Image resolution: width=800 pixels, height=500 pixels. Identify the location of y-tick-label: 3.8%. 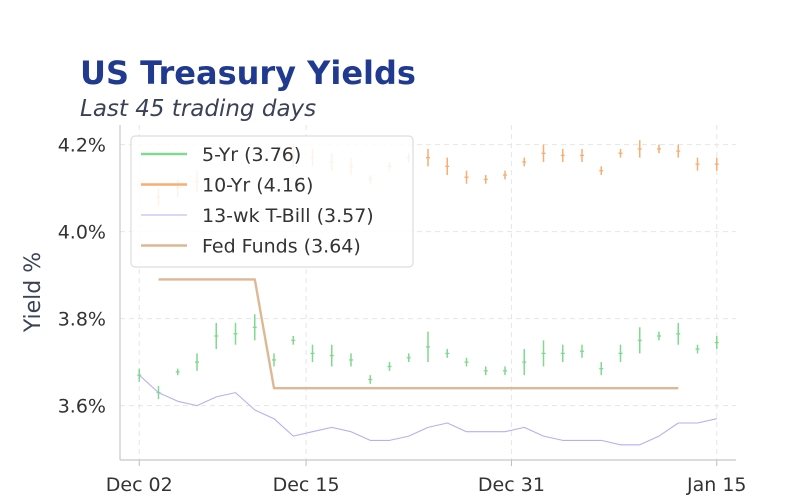
(82, 320).